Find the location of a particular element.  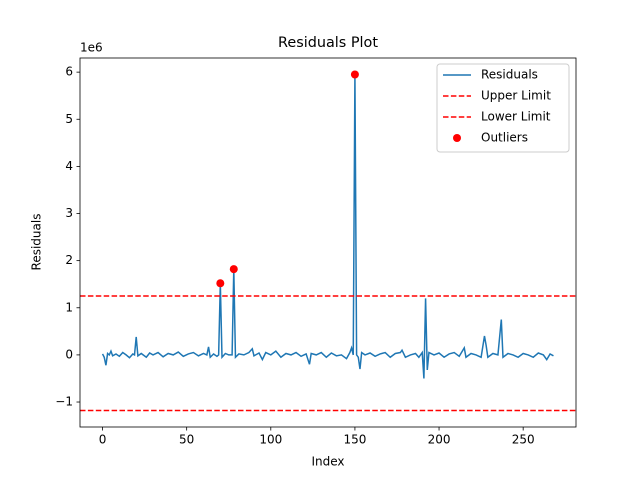

x-tick-label: 0 is located at coordinates (103, 440).